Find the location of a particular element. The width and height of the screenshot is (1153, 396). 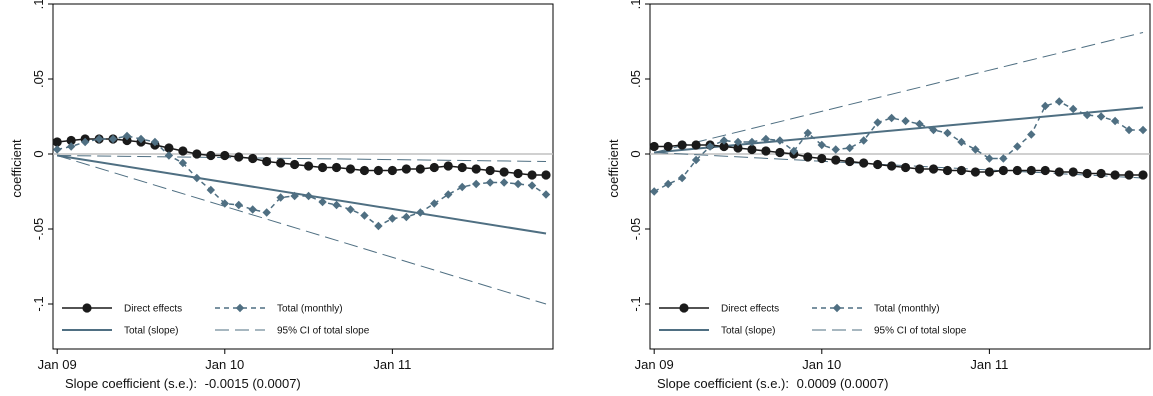

series-ci-upper-line is located at coordinates (302, 158).